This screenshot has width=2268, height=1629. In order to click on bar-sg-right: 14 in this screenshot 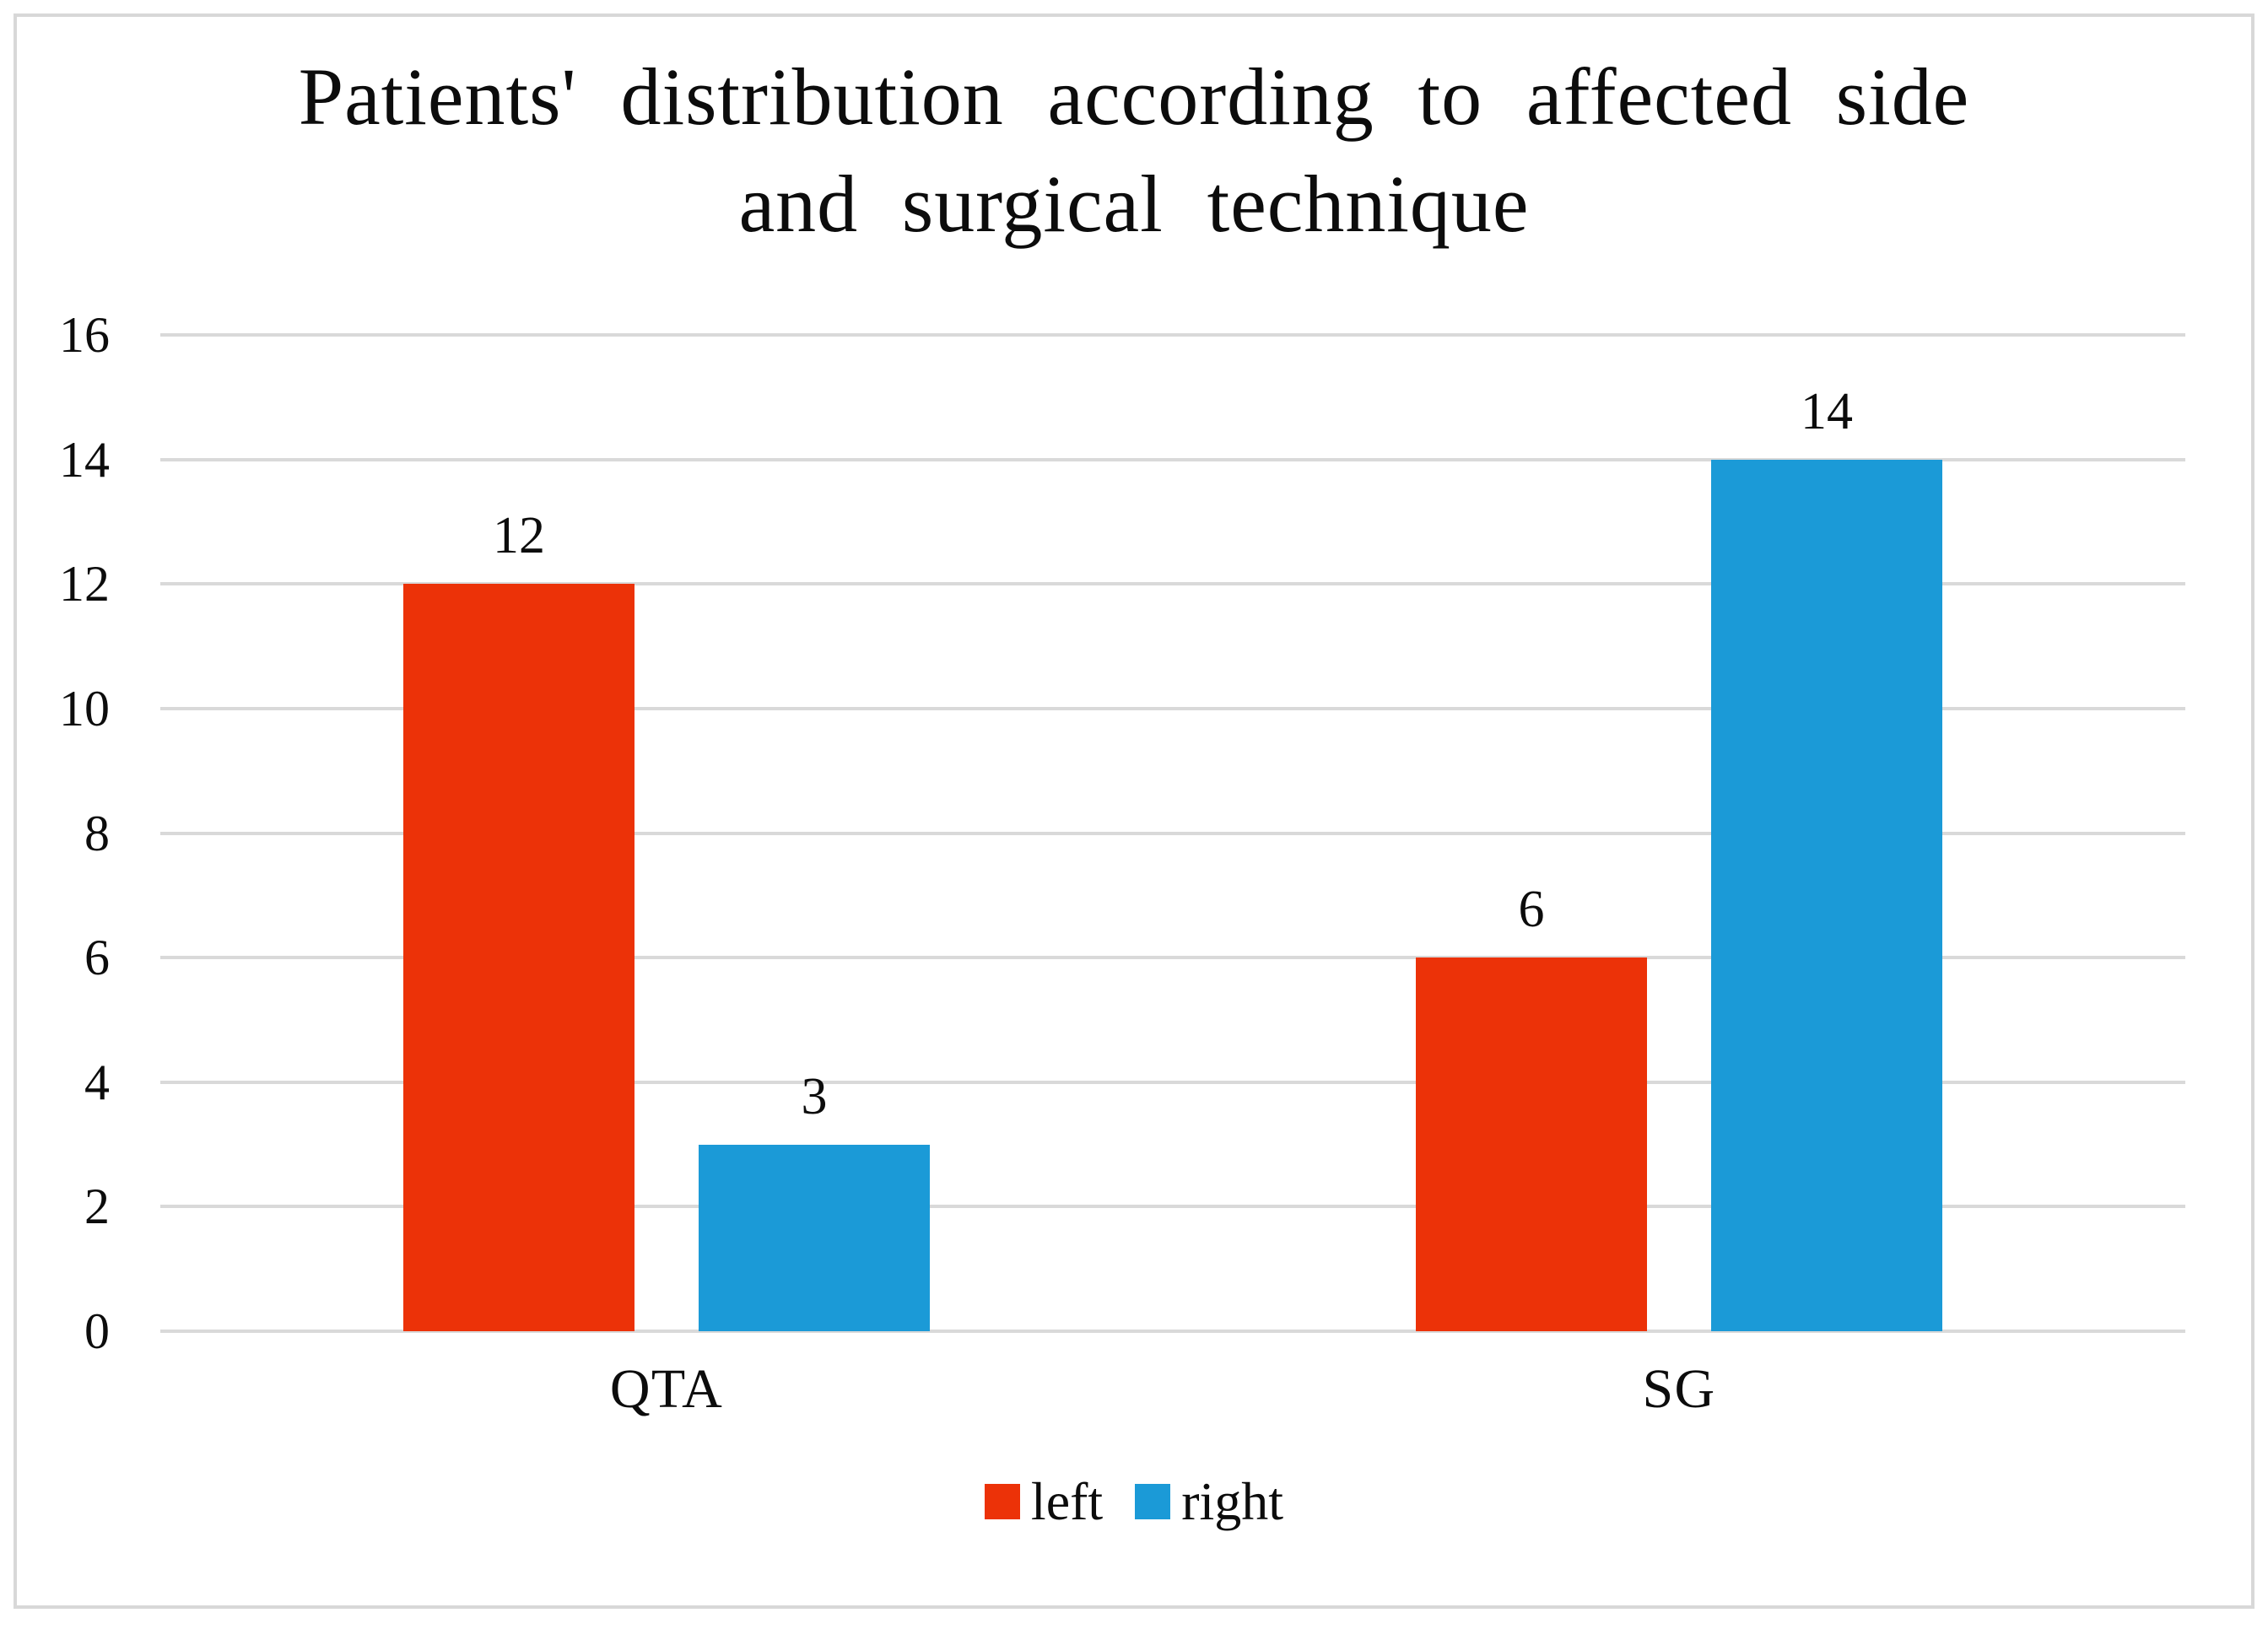, I will do `click(1826, 858)`.